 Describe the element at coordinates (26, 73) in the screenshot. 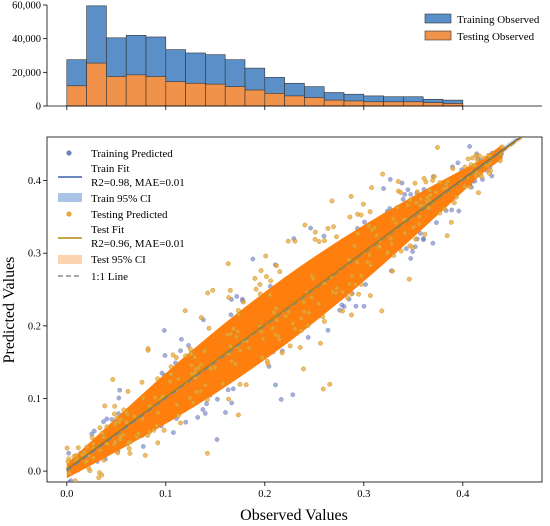

I see `histogram-y-tick-label: 20,000` at that location.